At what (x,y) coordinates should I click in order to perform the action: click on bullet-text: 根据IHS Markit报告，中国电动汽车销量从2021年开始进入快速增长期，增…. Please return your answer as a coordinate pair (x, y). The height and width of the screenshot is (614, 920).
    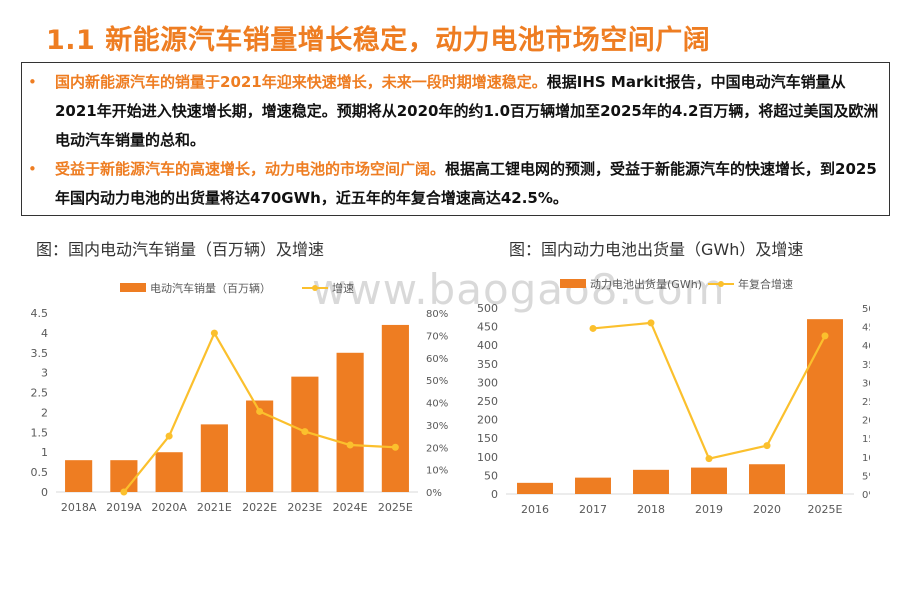
    Looking at the image, I should click on (467, 111).